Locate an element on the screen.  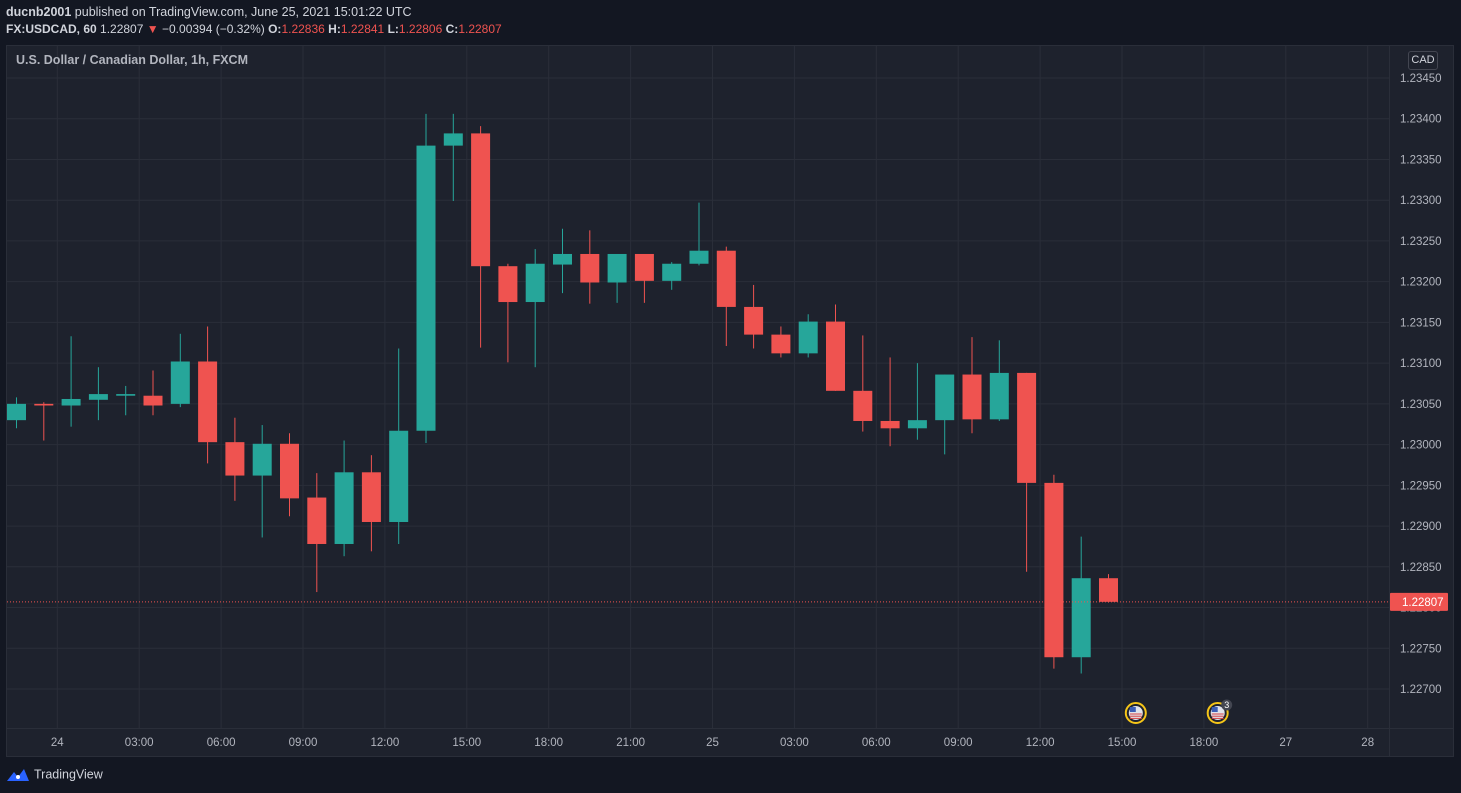
low-label: L: is located at coordinates (393, 29).